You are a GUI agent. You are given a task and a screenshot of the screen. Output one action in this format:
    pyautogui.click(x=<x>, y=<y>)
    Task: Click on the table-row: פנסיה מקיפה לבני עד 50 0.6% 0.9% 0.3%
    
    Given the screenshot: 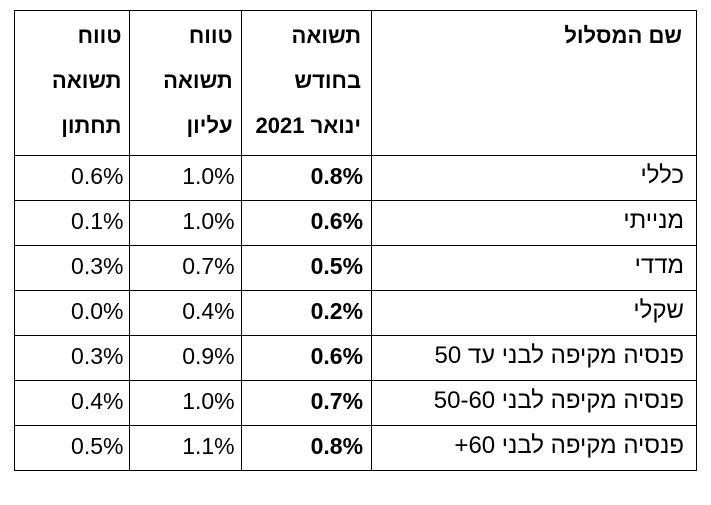 What is the action you would take?
    pyautogui.click(x=355, y=358)
    